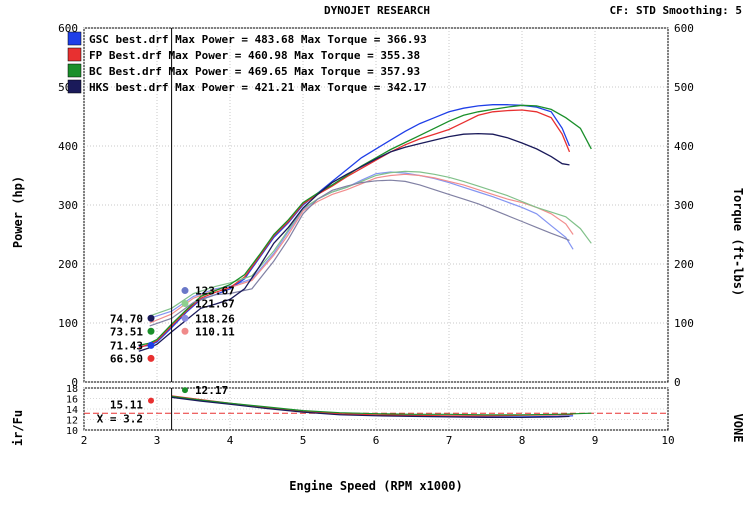 This screenshot has height=506, width=754. What do you see at coordinates (215, 291) in the screenshot?
I see `torque-cursor-value: 123.67` at bounding box center [215, 291].